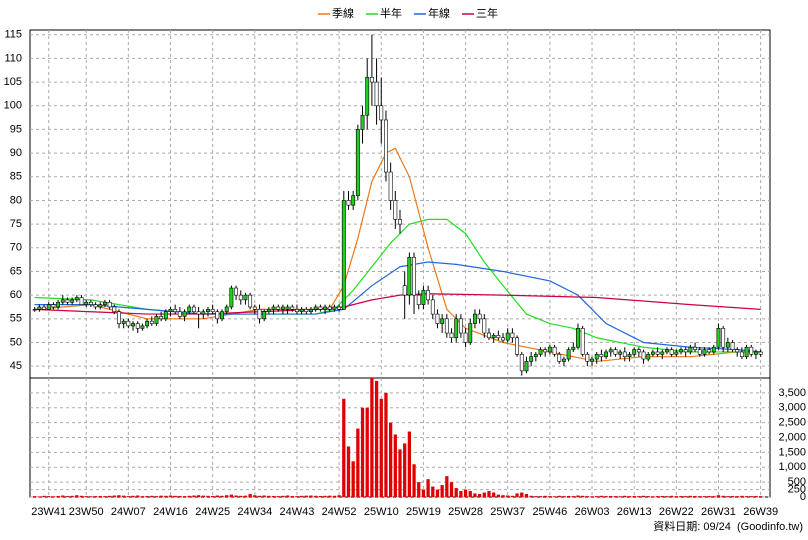 This screenshot has height=540, width=808. Describe the element at coordinates (16, 248) in the screenshot. I see `y-tick-label: 70` at that location.